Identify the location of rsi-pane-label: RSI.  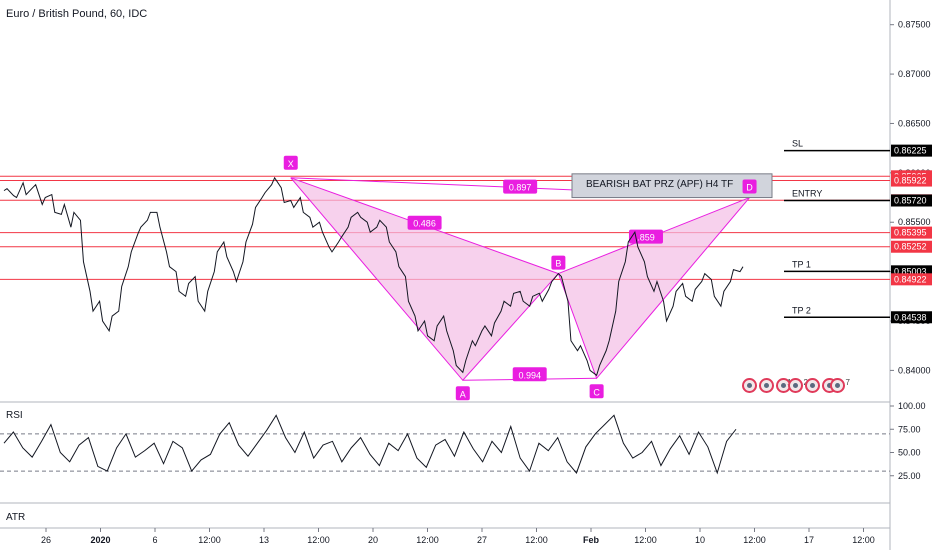
(14, 415).